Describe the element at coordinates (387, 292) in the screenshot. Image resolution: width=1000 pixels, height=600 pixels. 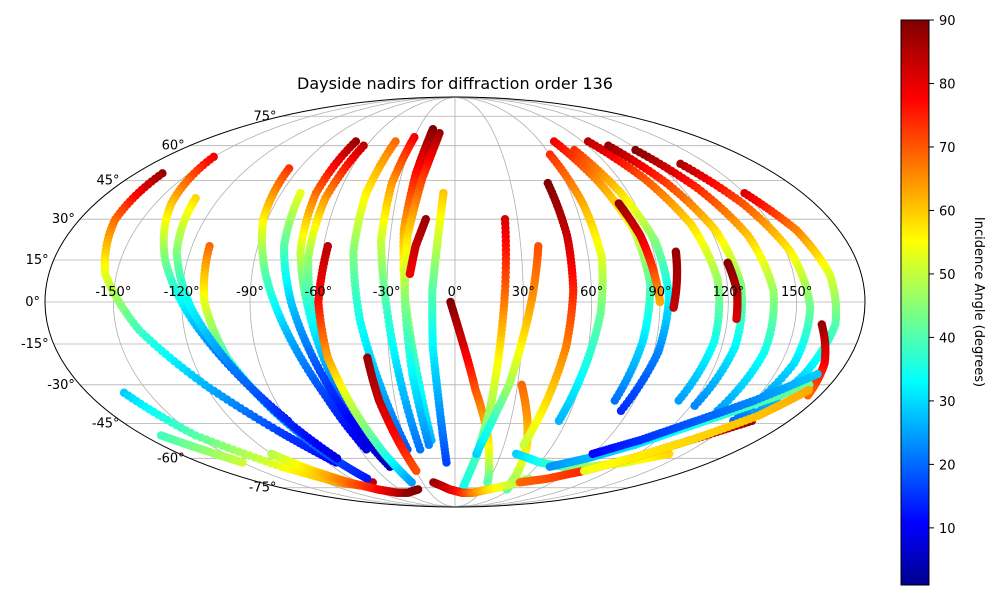
I see `lon-tick-label: -30°` at that location.